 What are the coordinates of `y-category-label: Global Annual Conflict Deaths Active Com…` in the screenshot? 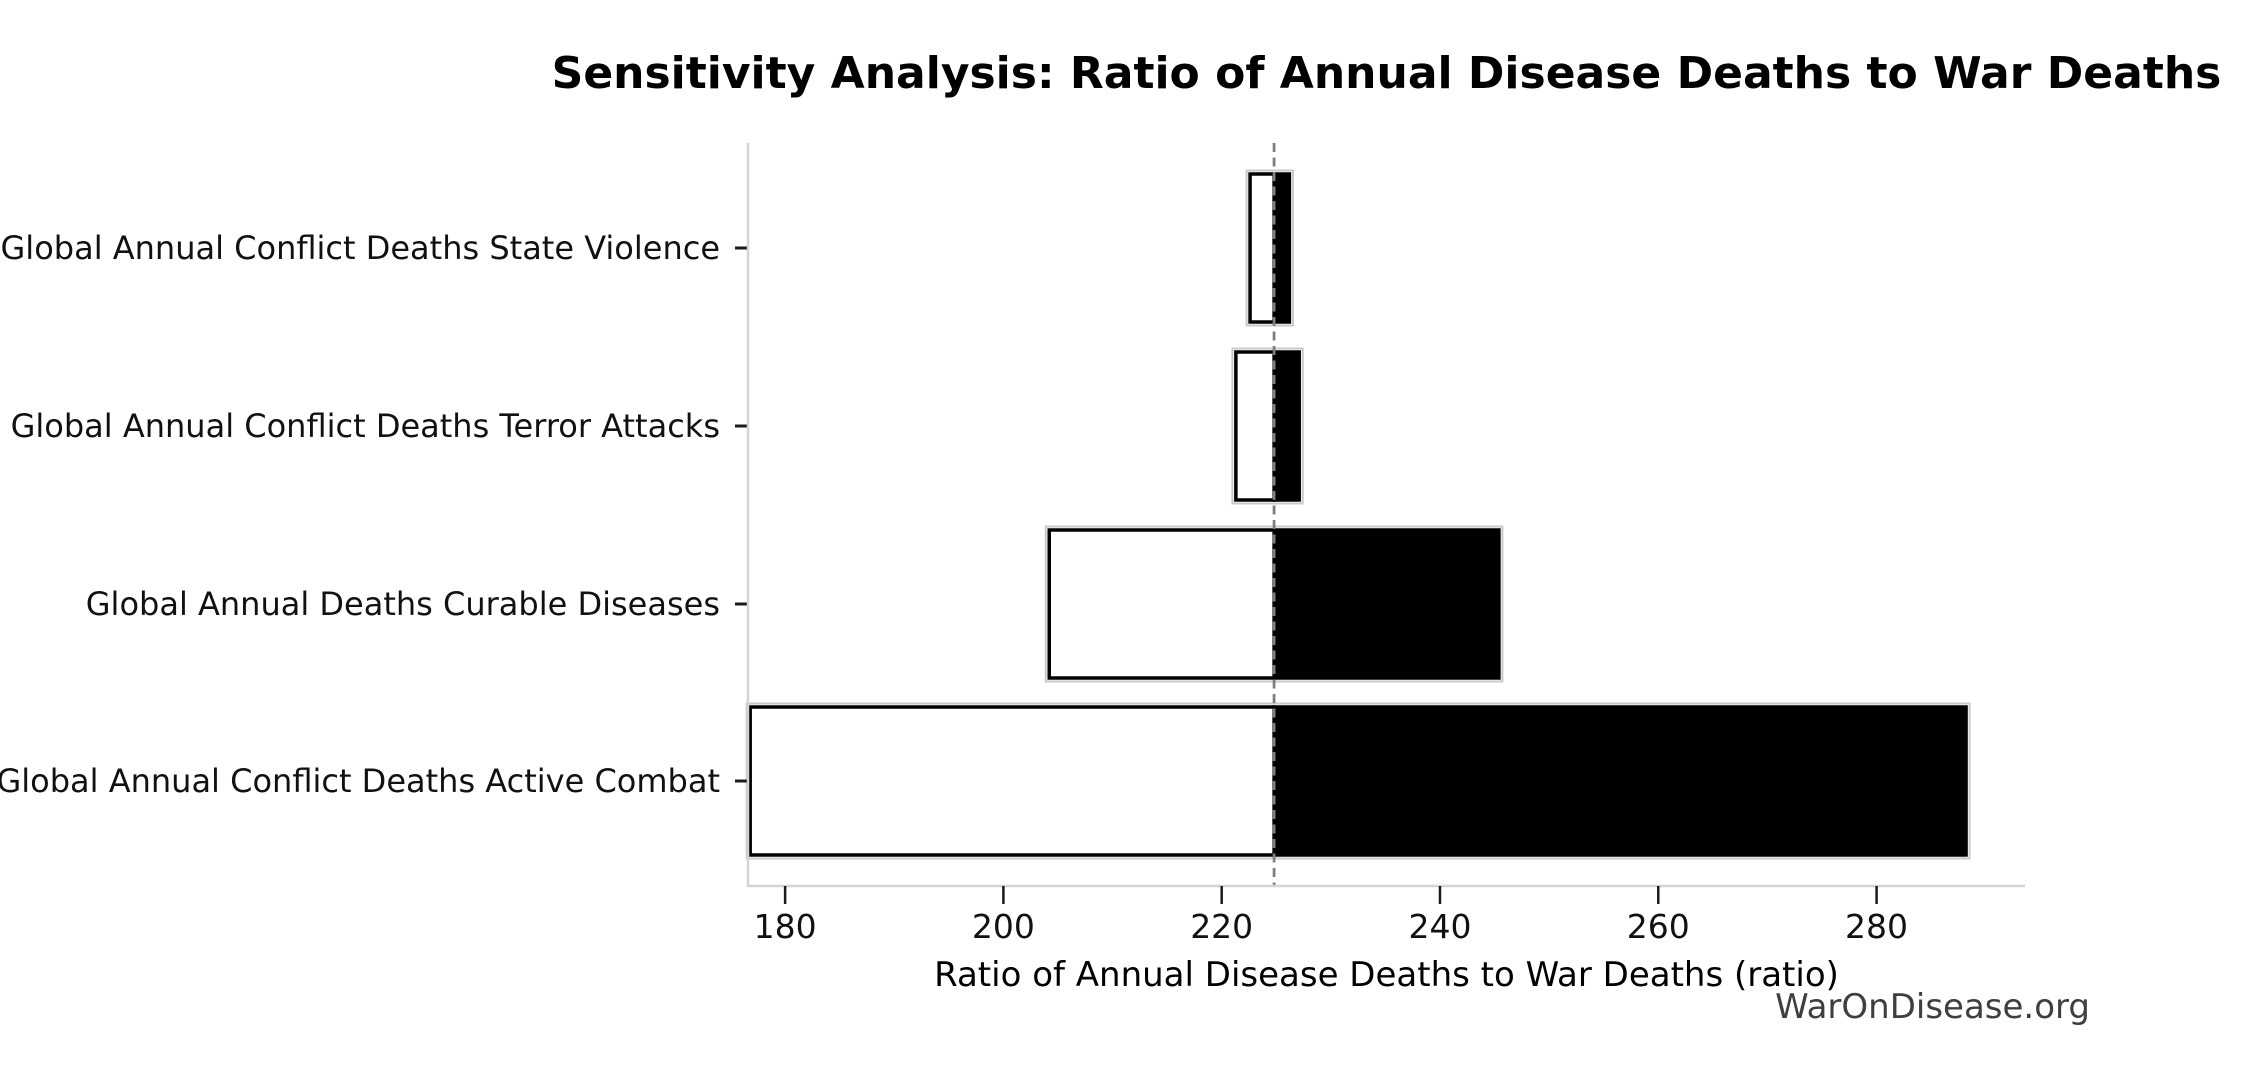 It's located at (360, 781).